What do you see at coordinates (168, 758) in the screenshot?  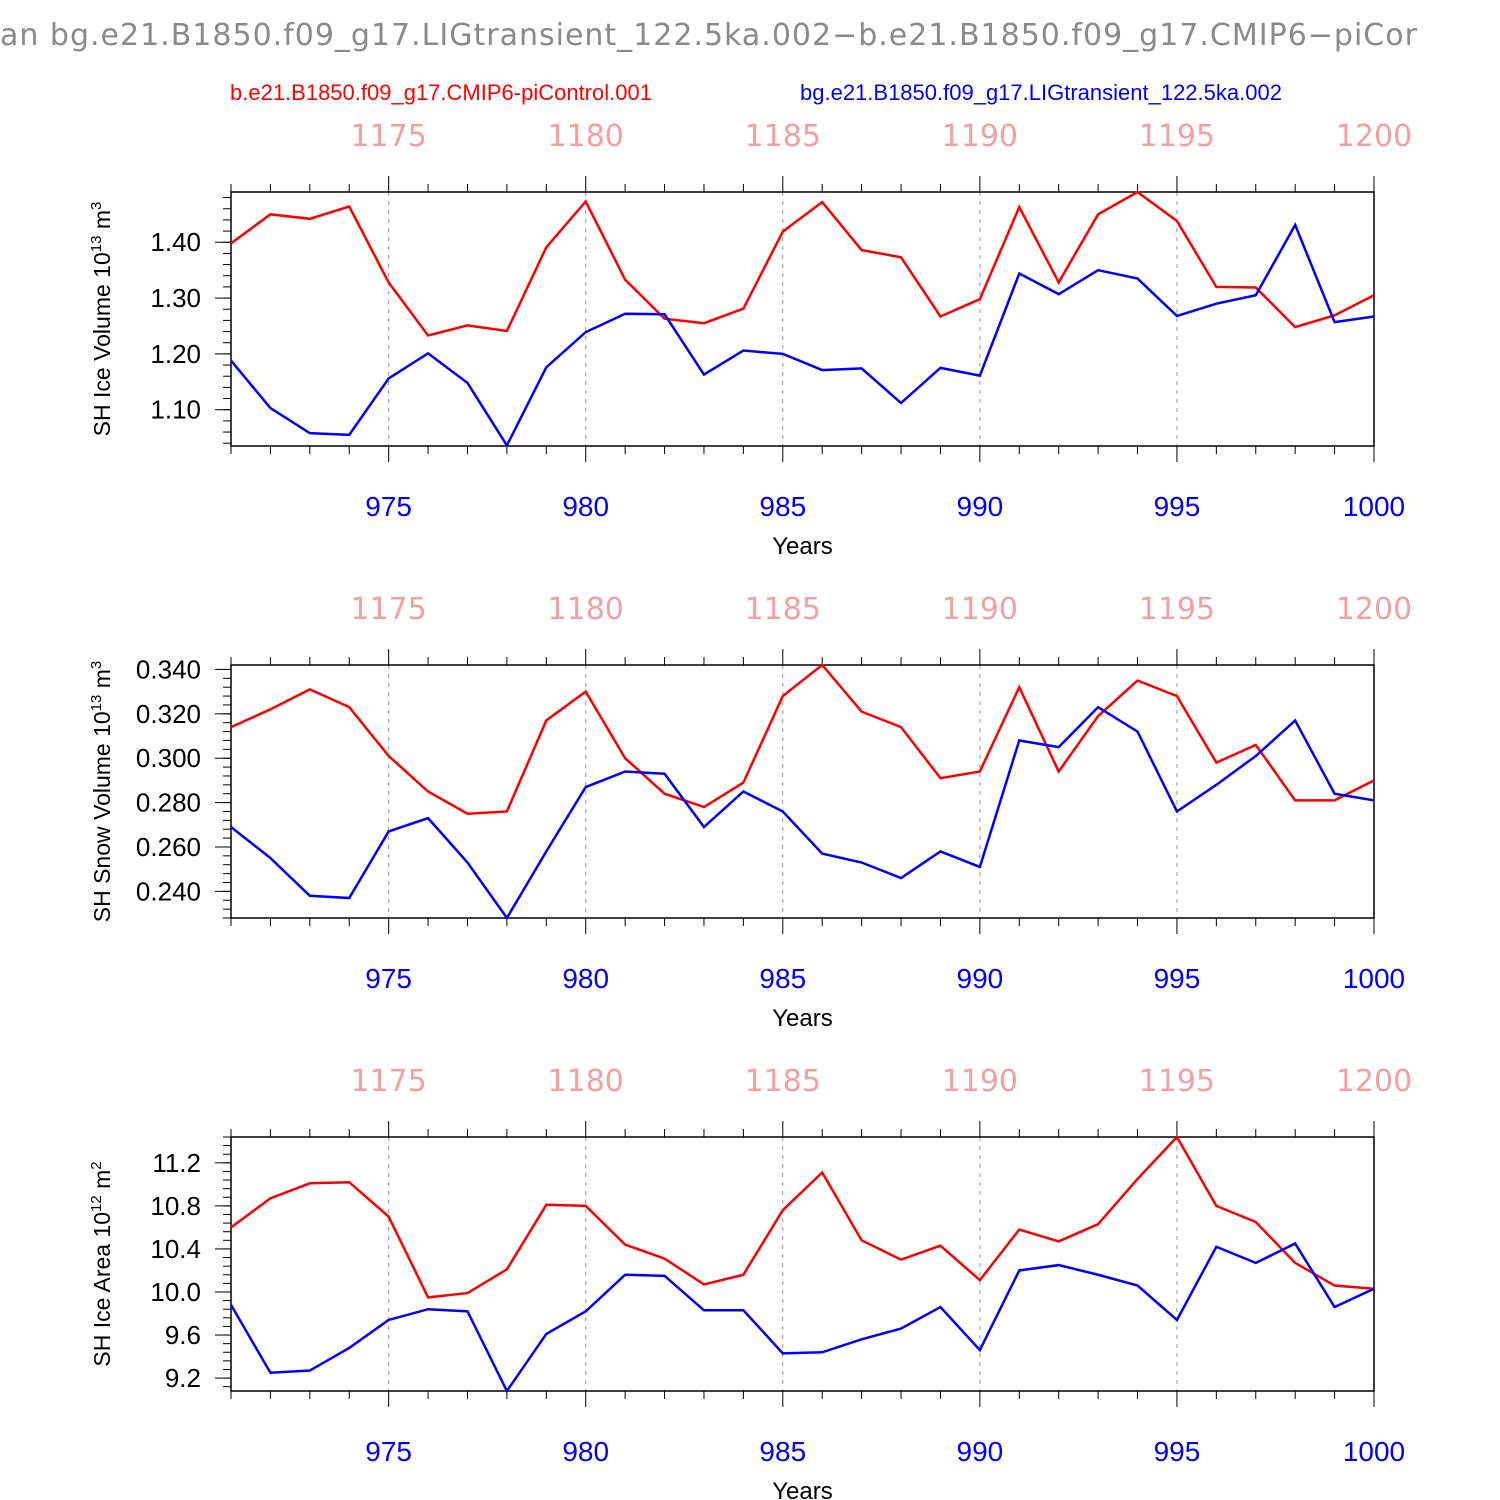 I see `y-tick-label: 0.300` at bounding box center [168, 758].